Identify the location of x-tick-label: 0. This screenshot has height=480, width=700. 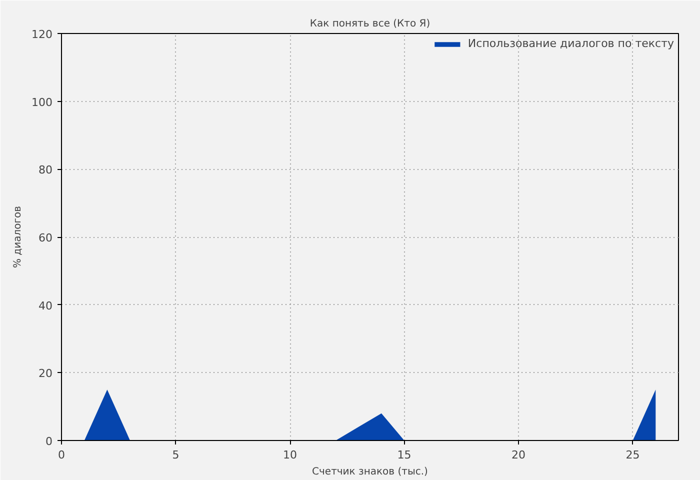
(61, 455).